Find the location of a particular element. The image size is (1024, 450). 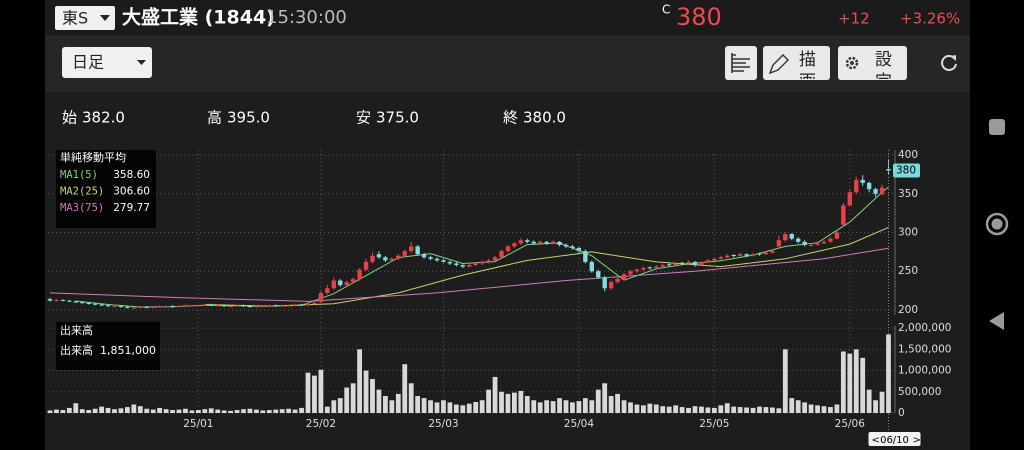

refresh-arrow is located at coordinates (953, 58).